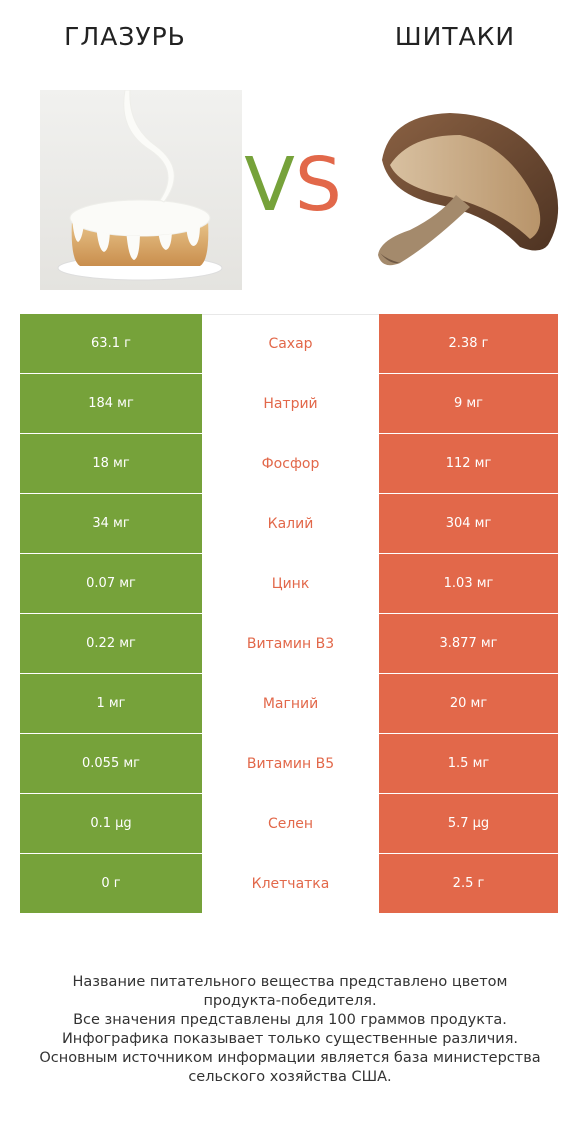 Image resolution: width=580 pixels, height=1144 pixels. I want to click on table-row: 184 мг Натрий 9 мг, so click(289, 404).